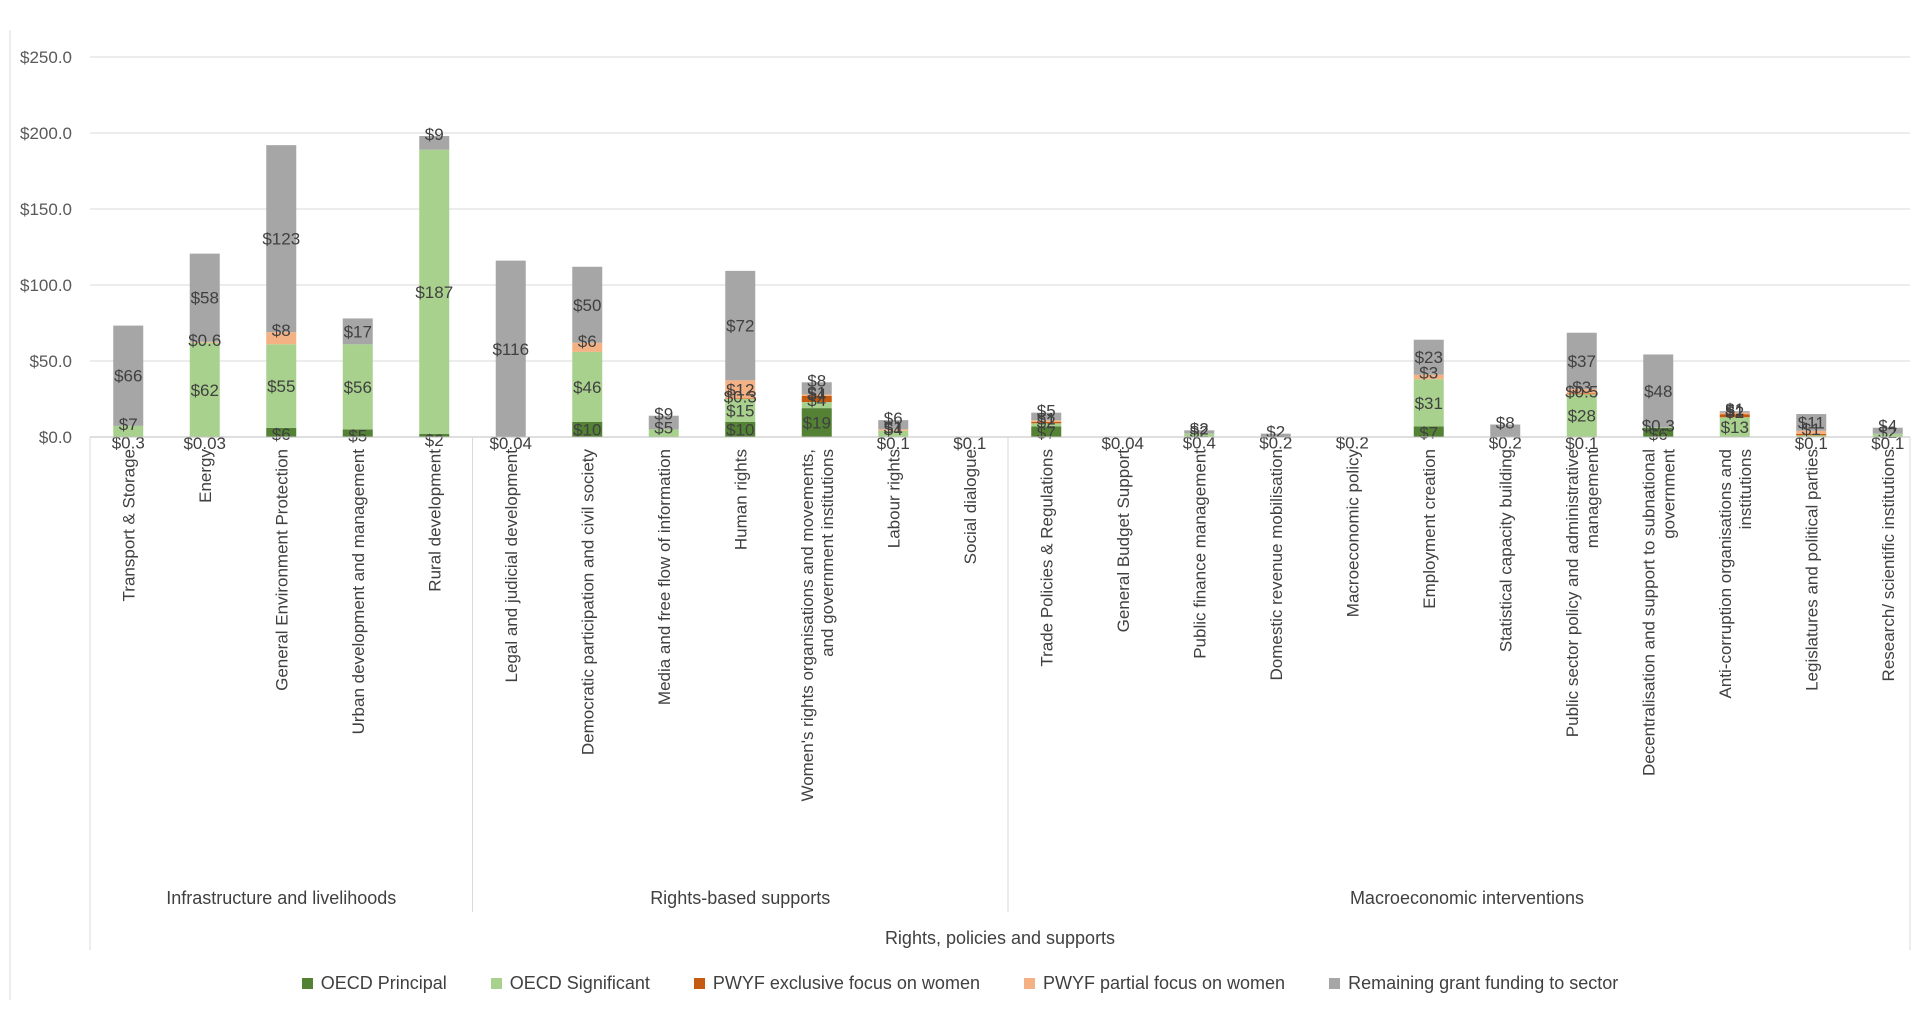 The image size is (1920, 1020). I want to click on data-label: $4, so click(816, 394).